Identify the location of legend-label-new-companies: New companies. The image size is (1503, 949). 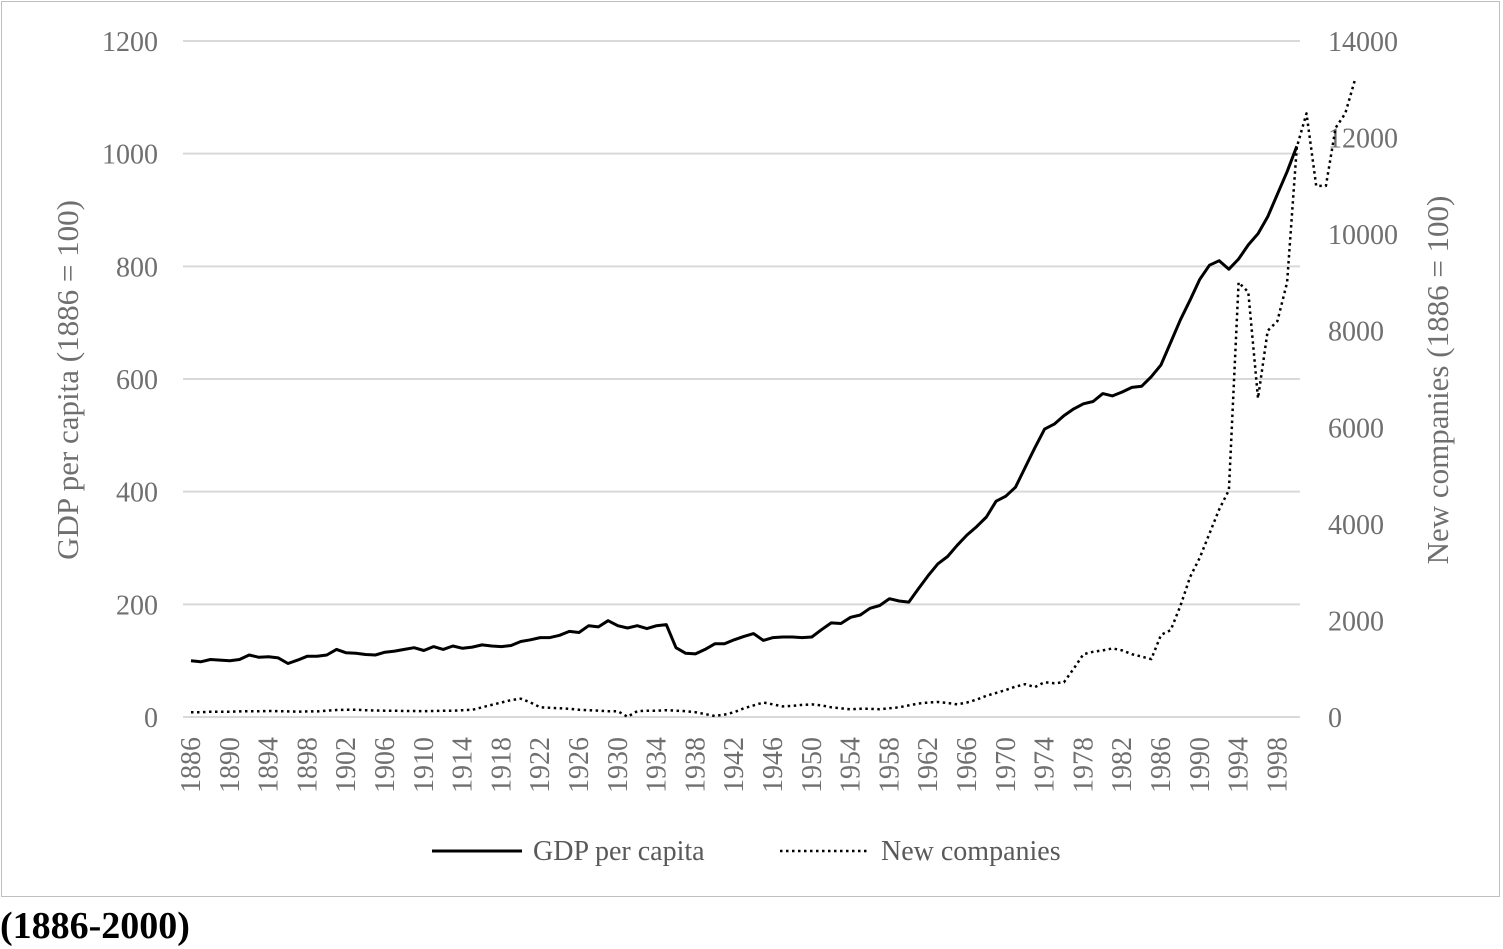
(971, 851).